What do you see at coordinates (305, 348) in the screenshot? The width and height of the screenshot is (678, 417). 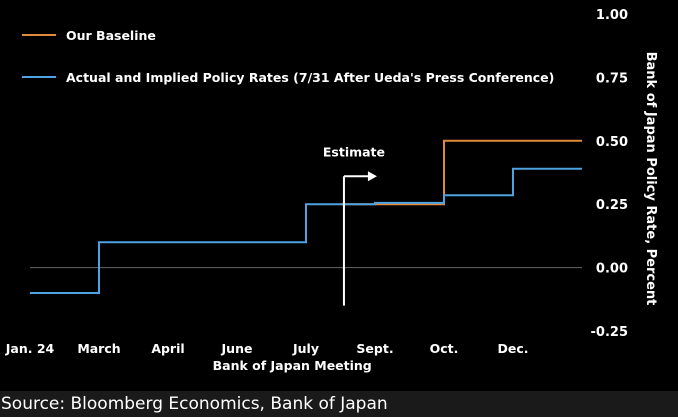 I see `x-tick-label: July` at bounding box center [305, 348].